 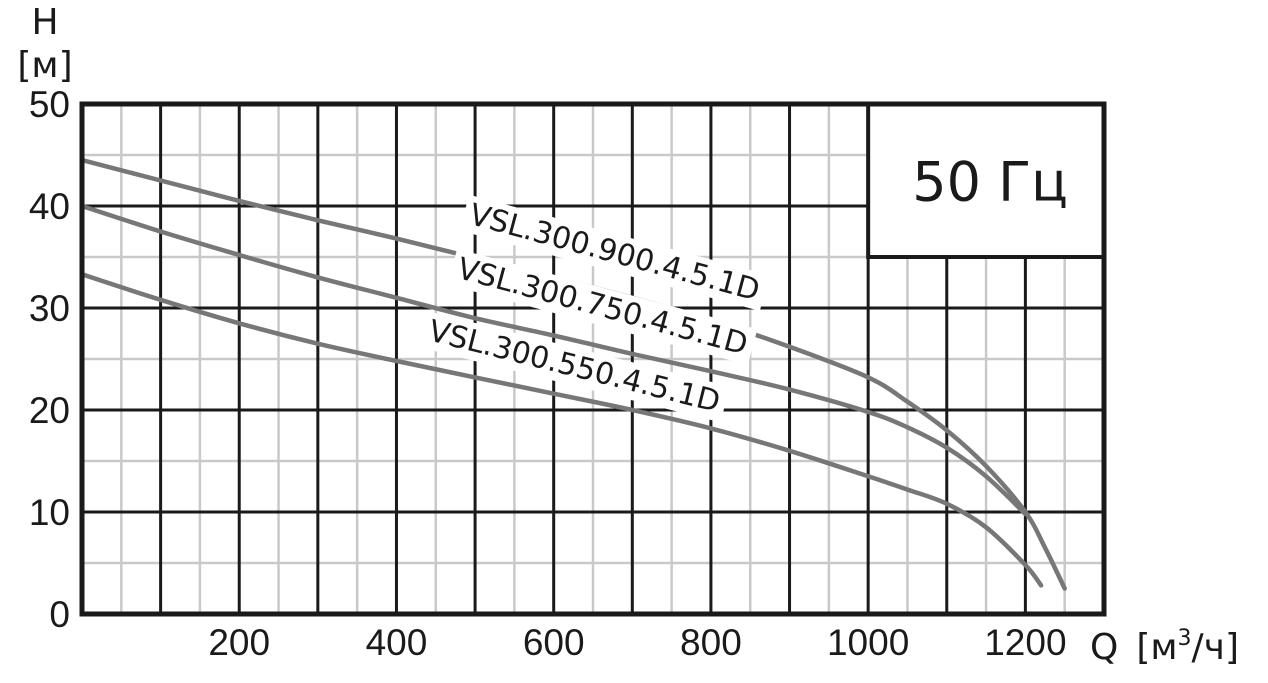 I want to click on x-tick-label: 1200, so click(x=1025, y=642).